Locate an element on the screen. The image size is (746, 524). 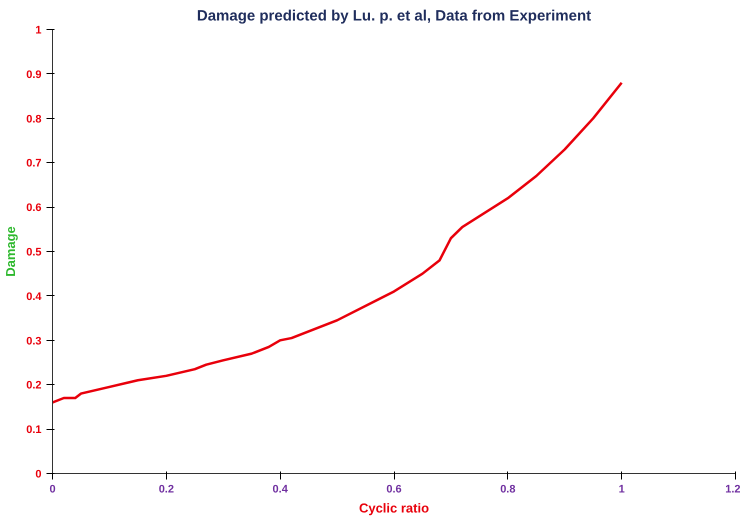
y-axis-title: Damage is located at coordinates (10, 251).